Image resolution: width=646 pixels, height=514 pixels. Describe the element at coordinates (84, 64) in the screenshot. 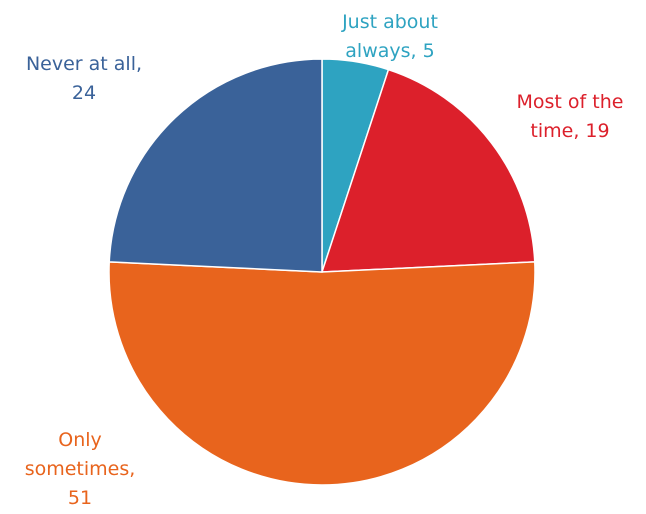

I see `data-label-line: Never at all,` at that location.